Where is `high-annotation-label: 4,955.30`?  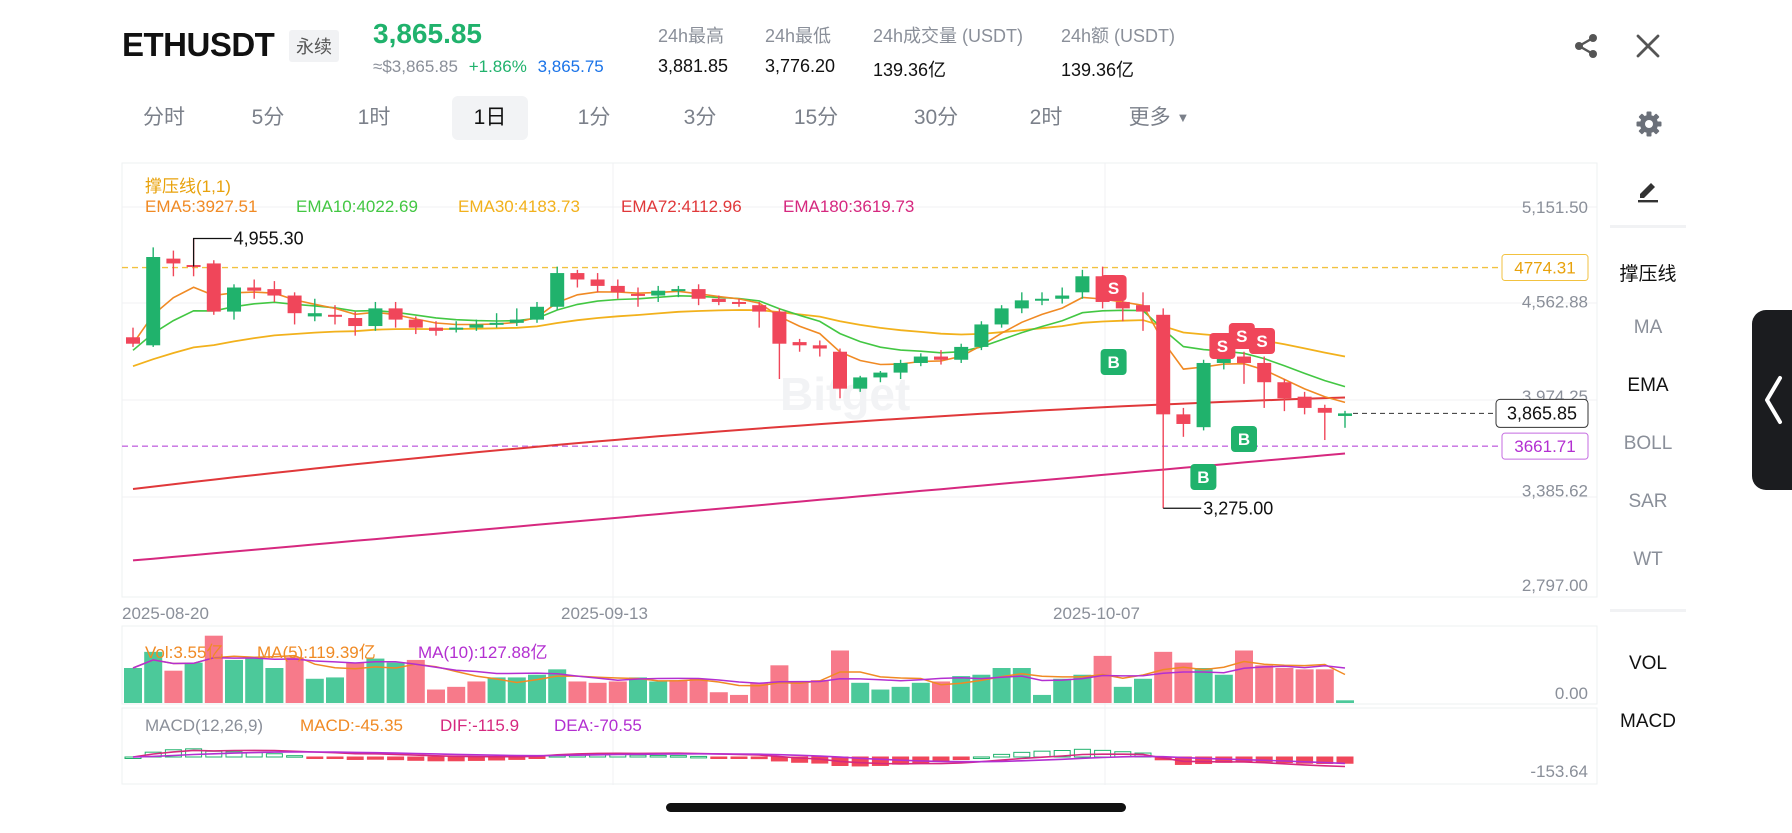
high-annotation-label: 4,955.30 is located at coordinates (269, 238).